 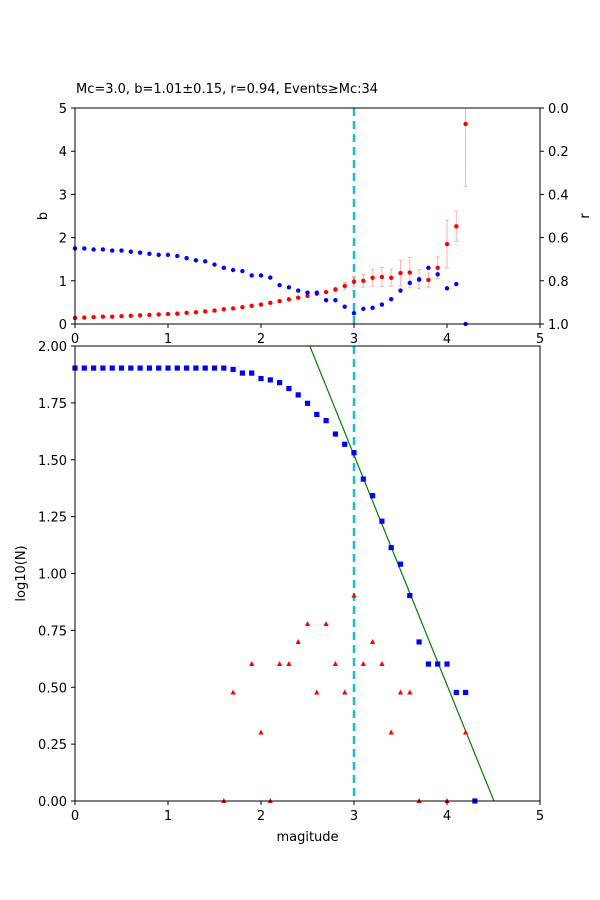 What do you see at coordinates (168, 339) in the screenshot?
I see `top-x-tick-label: 1` at bounding box center [168, 339].